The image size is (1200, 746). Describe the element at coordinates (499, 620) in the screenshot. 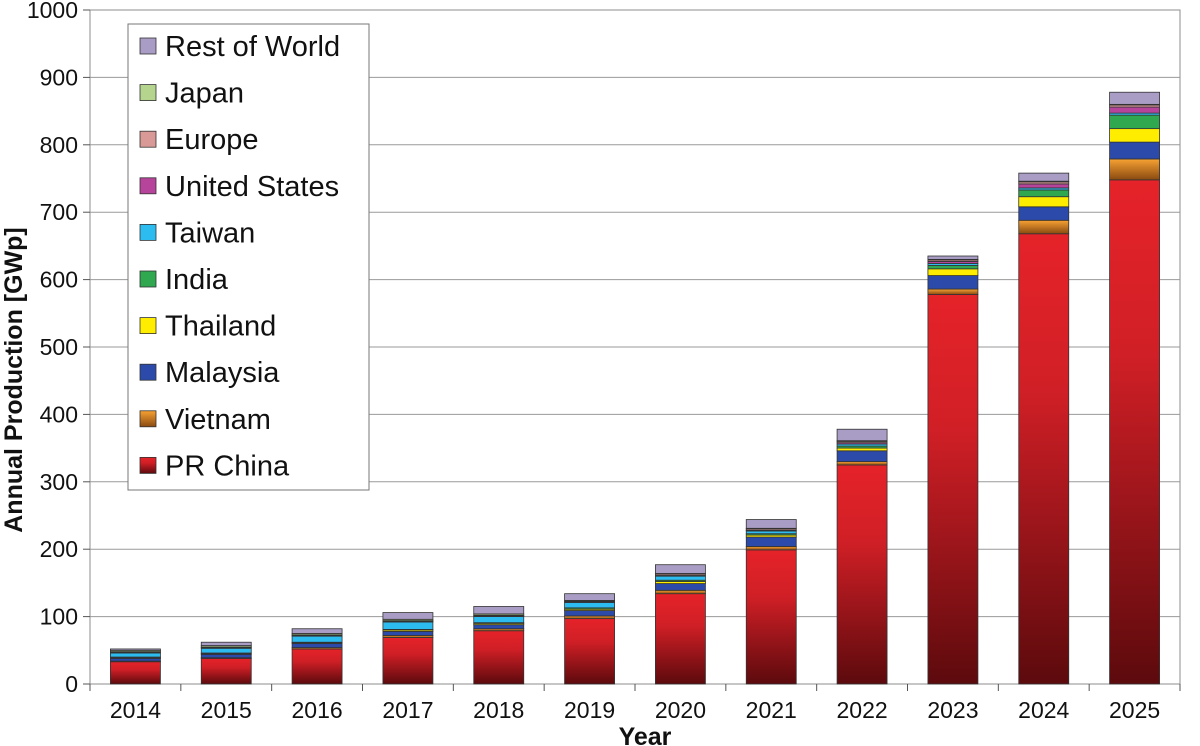

I see `bar-2018-taiwan` at that location.